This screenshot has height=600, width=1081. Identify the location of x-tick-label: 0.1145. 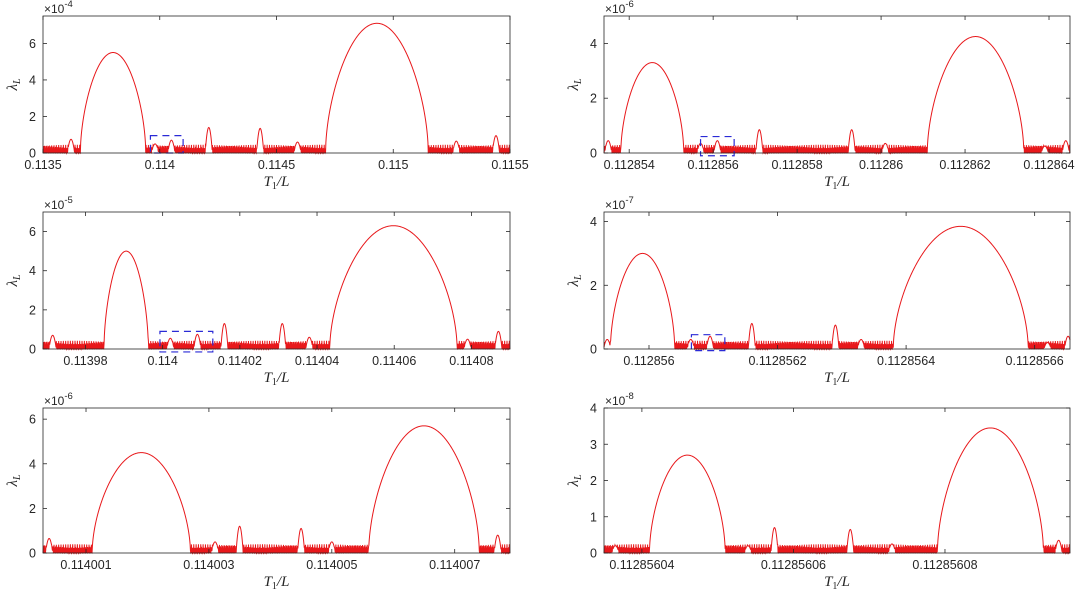
(276, 165).